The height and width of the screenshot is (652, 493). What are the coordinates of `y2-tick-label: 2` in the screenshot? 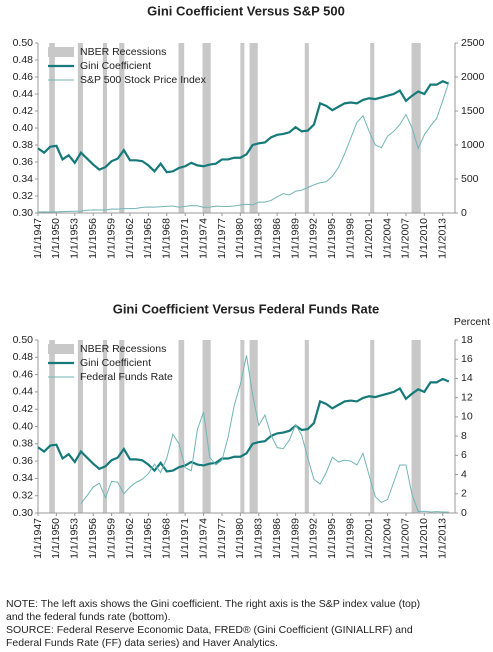 It's located at (464, 494).